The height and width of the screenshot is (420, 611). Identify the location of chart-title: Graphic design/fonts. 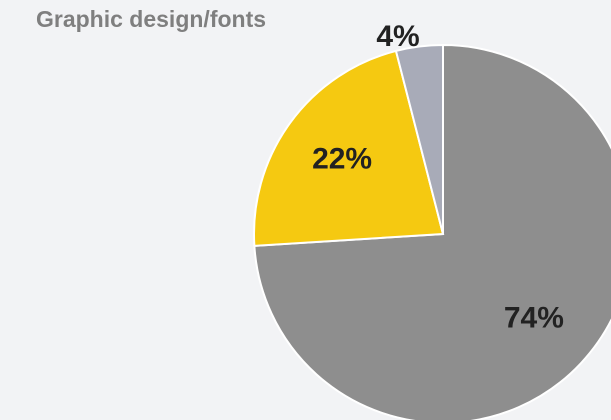
(151, 19).